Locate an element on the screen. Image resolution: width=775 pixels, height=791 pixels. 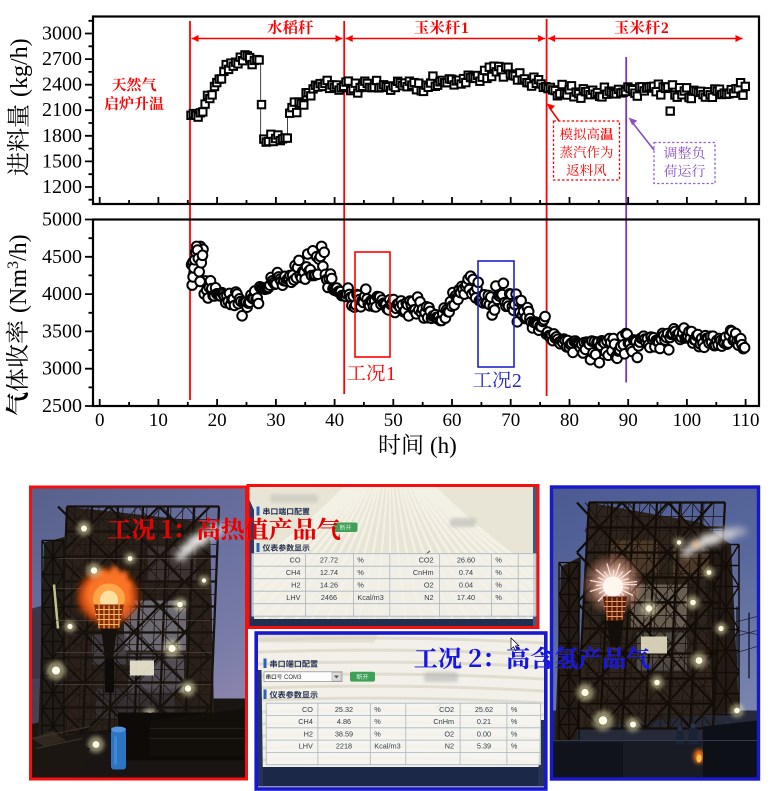
svg-text: 1800 is located at coordinates (62, 136).